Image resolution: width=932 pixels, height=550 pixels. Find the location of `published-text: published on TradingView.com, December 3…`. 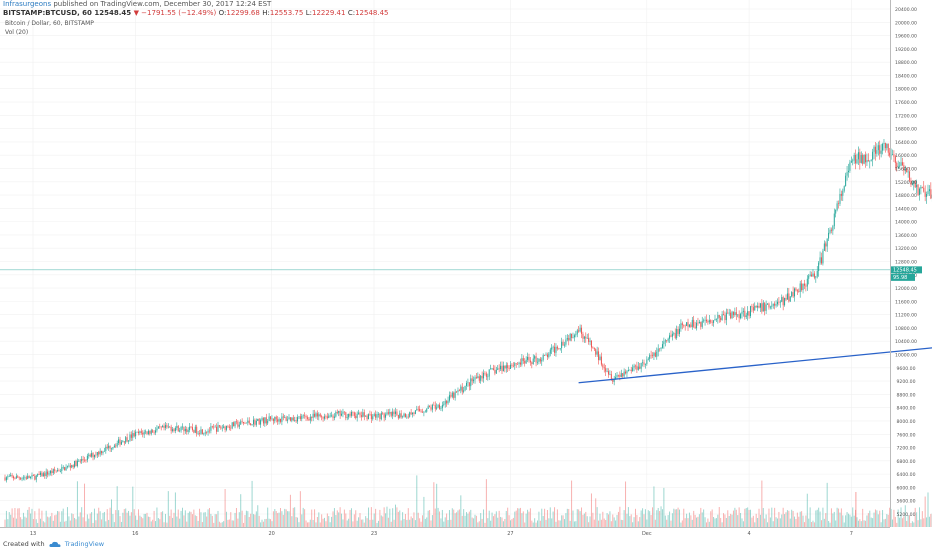

published-text: published on TradingView.com, December 3… is located at coordinates (162, 4).